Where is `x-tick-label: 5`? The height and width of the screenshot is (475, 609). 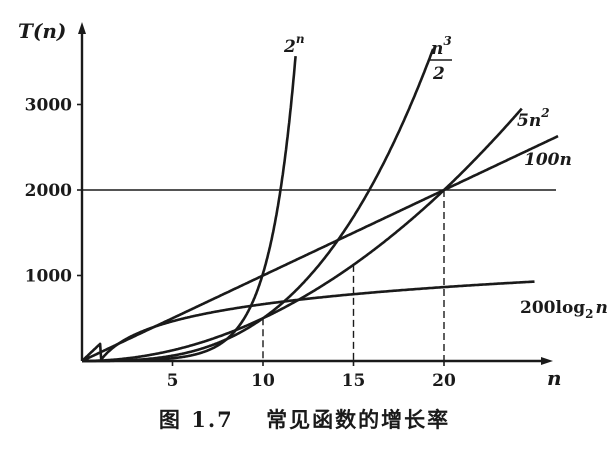 x-tick-label: 5 is located at coordinates (173, 381).